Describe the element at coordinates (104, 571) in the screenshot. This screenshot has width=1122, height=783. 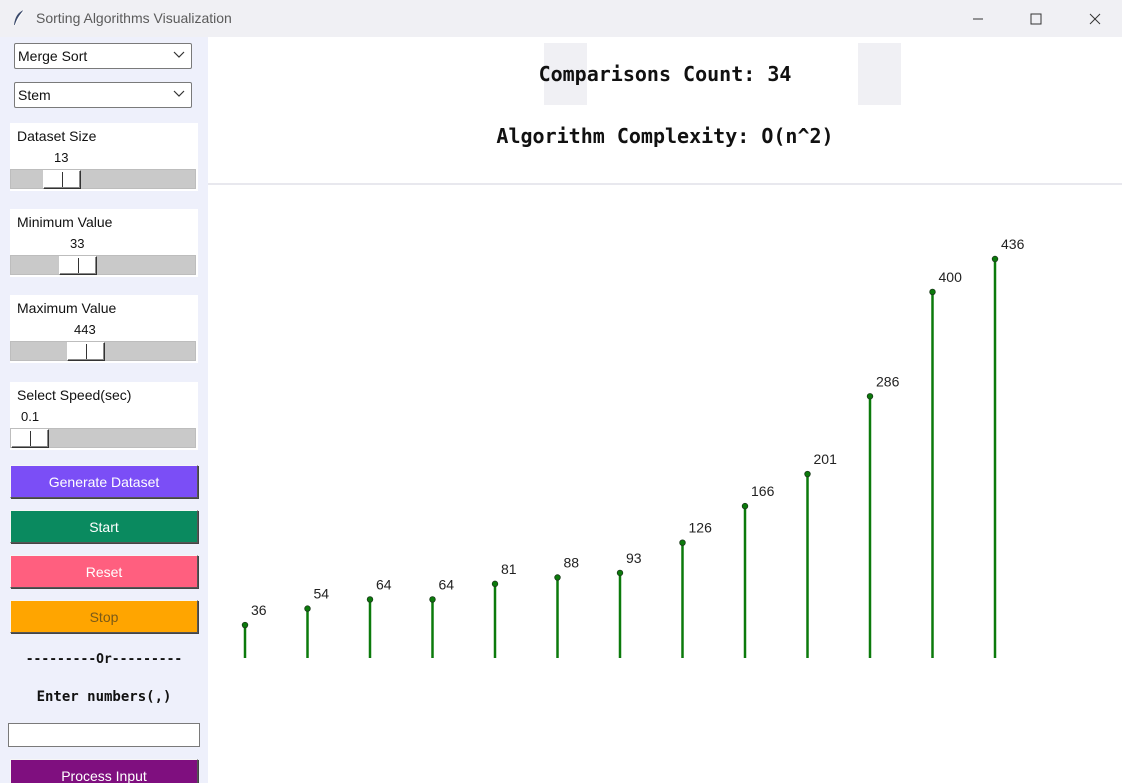
I see `reset-button: Reset` at that location.